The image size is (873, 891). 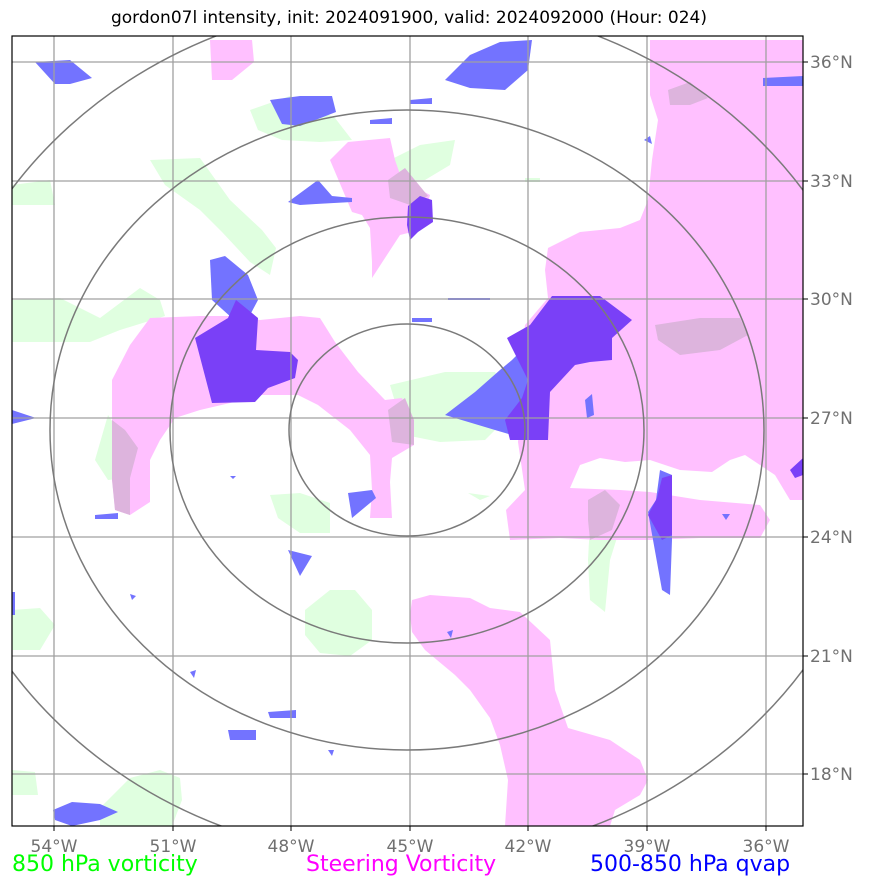 I want to click on lon-tick-label: 45°W, so click(x=410, y=847).